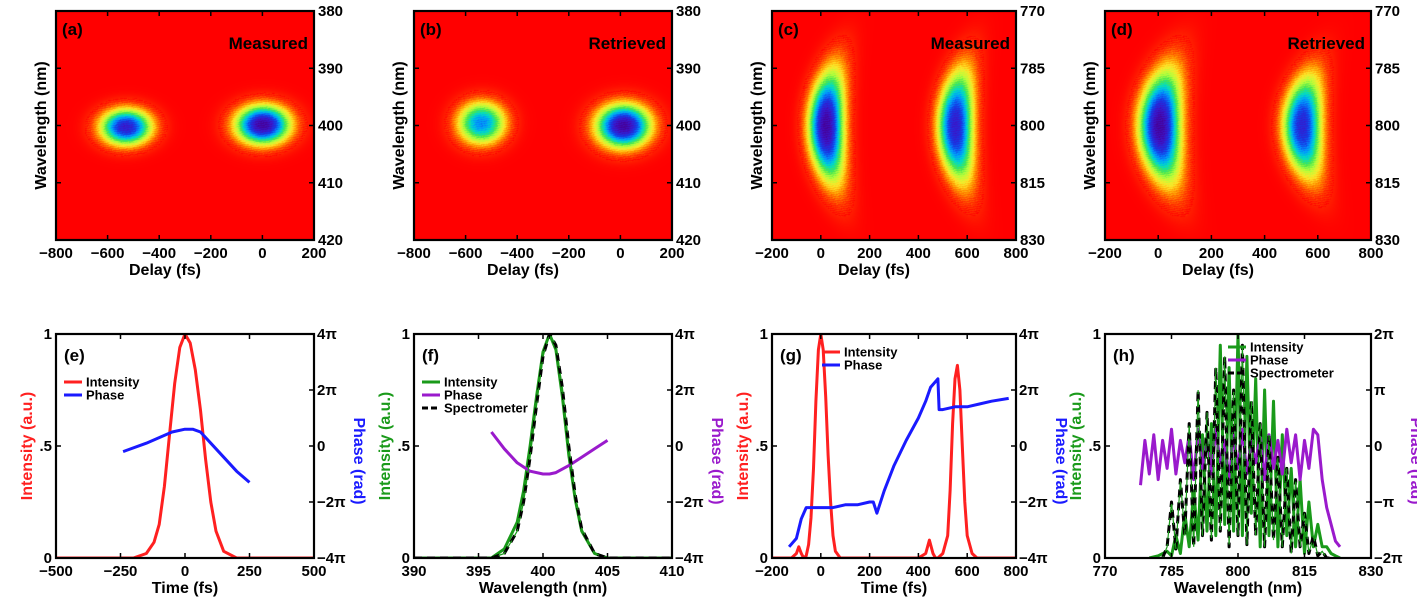 The height and width of the screenshot is (610, 1417). What do you see at coordinates (543, 125) in the screenshot?
I see `heatmap-image-b` at bounding box center [543, 125].